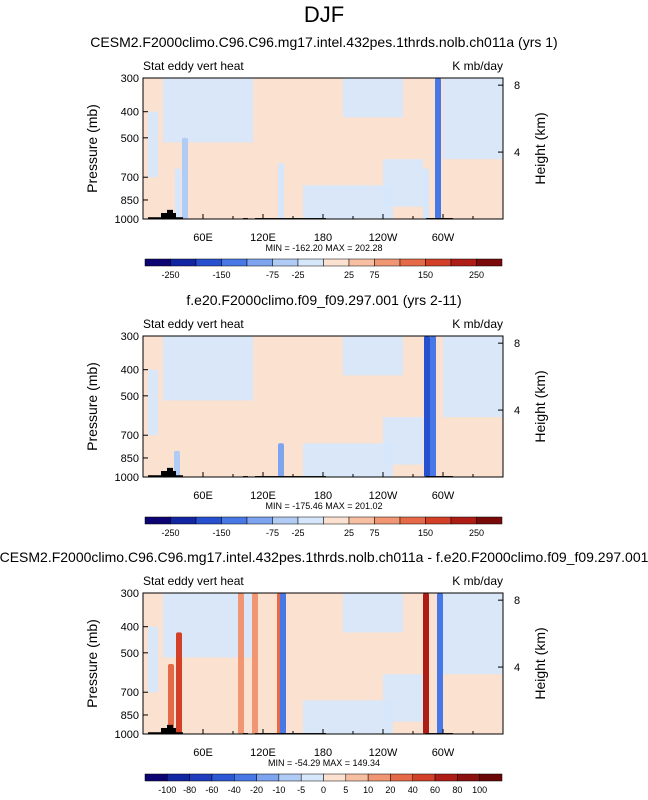 This screenshot has height=800, width=648. I want to click on colorbar-label: 75, so click(374, 533).